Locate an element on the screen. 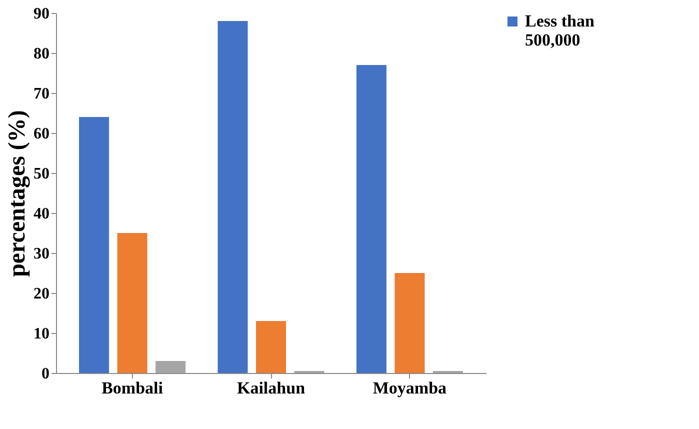  y-axis-title: percentages (%) is located at coordinates (17, 193).